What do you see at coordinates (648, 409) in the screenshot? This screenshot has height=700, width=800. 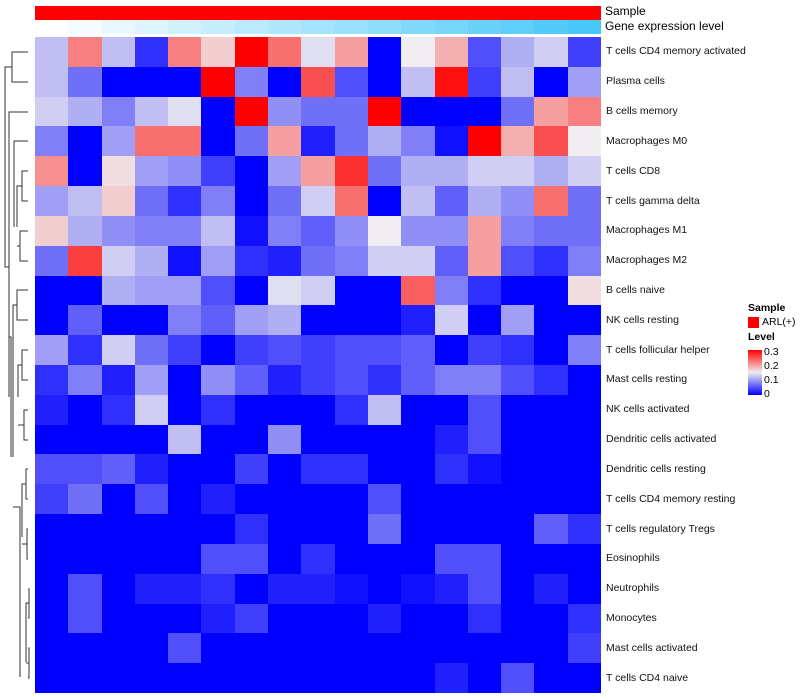 I see `row-label: NK cells activated` at bounding box center [648, 409].